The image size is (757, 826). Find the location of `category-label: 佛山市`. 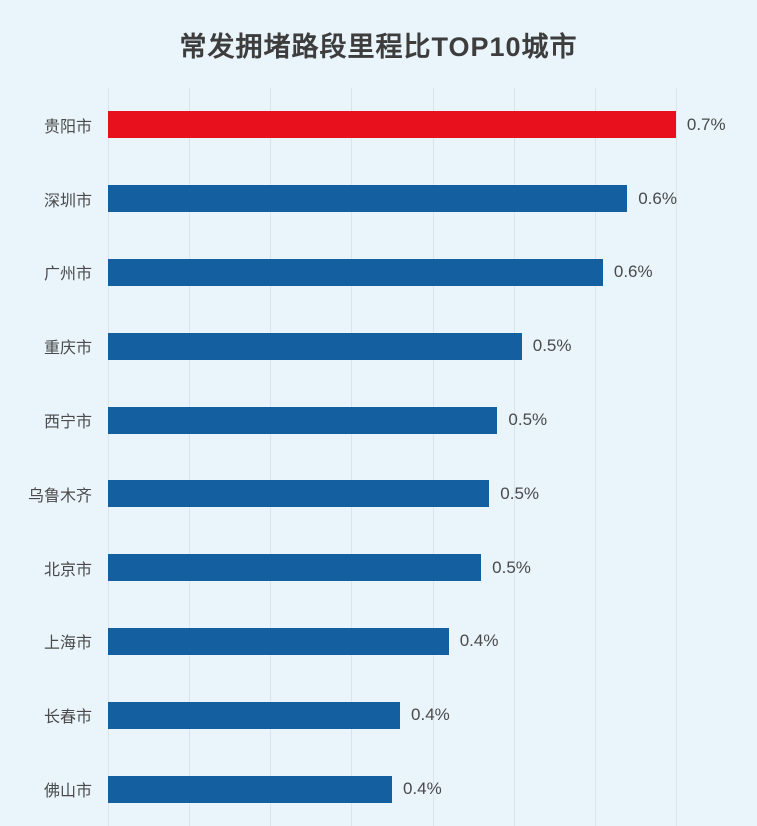

category-label: 佛山市 is located at coordinates (67, 792).